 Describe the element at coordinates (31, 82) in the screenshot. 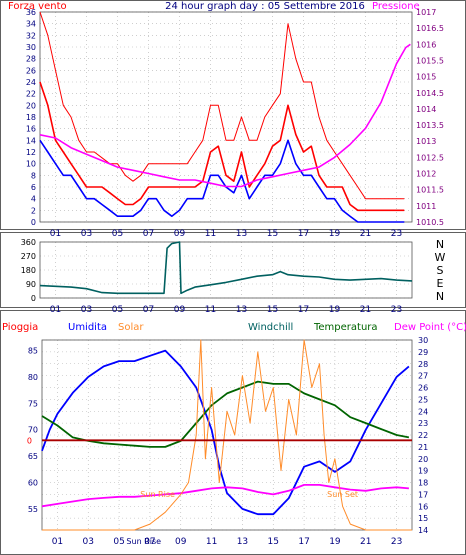

I see `wind-chart-y-tick-label: 24` at that location.